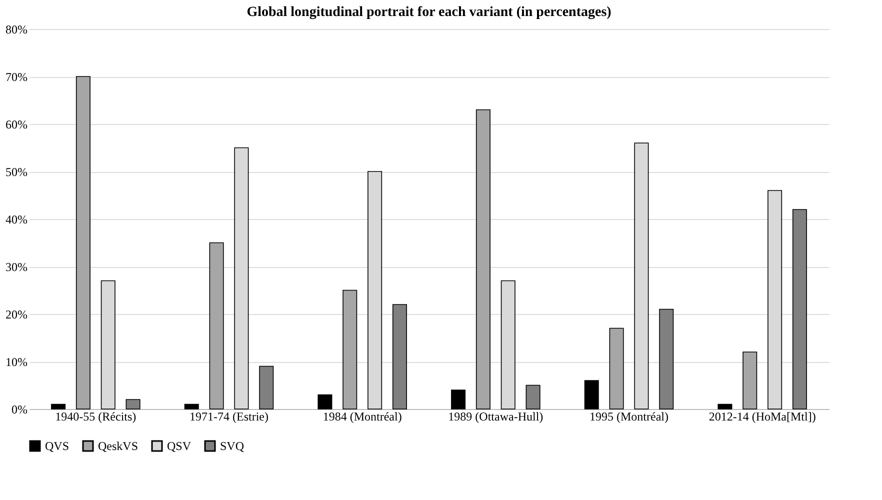 This screenshot has height=500, width=882. What do you see at coordinates (496, 417) in the screenshot?
I see `x-tick-label: 1989 (Ottawa-Hull)` at bounding box center [496, 417].